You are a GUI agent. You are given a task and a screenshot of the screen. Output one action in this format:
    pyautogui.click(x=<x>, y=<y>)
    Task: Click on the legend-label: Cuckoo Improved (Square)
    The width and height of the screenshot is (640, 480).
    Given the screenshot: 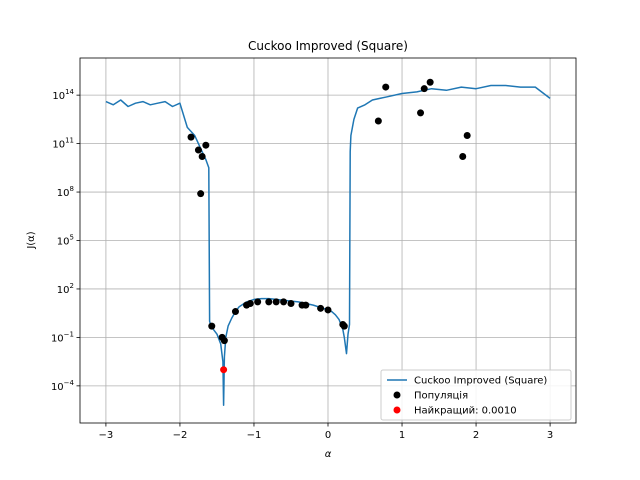 What is the action you would take?
    pyautogui.click(x=480, y=381)
    